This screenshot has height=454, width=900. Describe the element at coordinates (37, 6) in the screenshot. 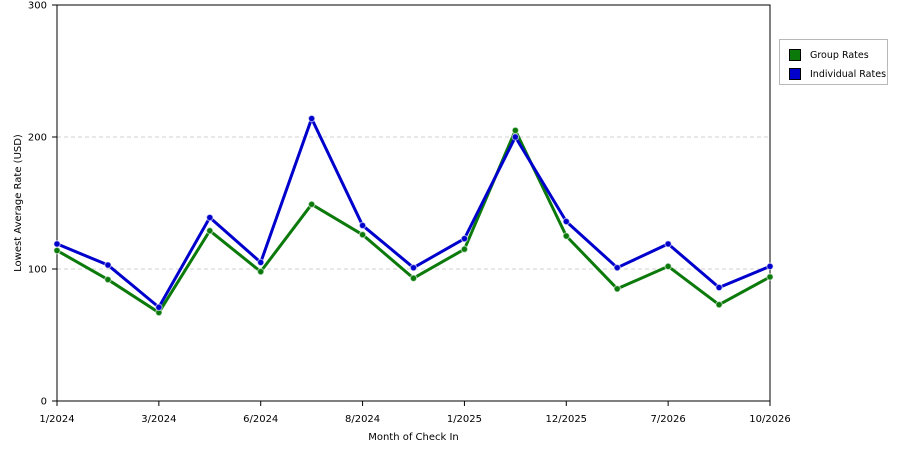

I see `y-tick-label: 300` at that location.